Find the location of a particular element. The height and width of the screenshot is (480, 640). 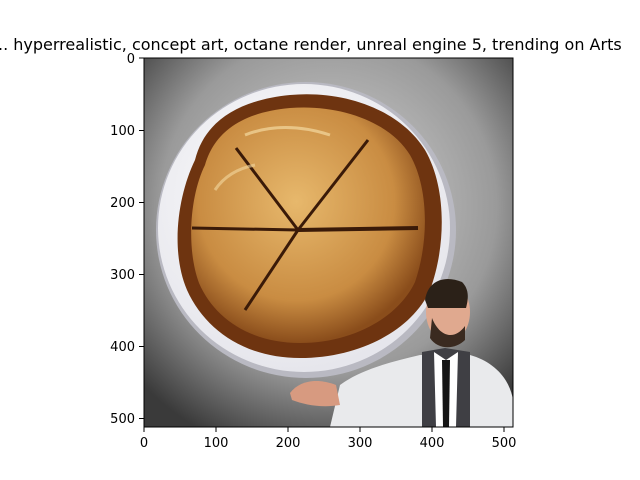

y-tick-label: 400 is located at coordinates (122, 347).